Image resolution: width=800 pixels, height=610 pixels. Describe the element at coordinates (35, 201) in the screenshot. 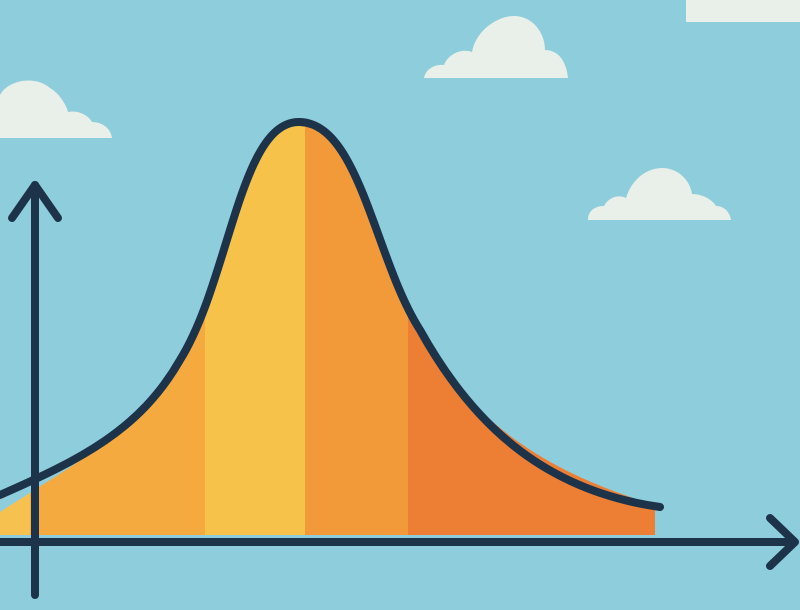

I see `y-axis-arrow-icon` at that location.